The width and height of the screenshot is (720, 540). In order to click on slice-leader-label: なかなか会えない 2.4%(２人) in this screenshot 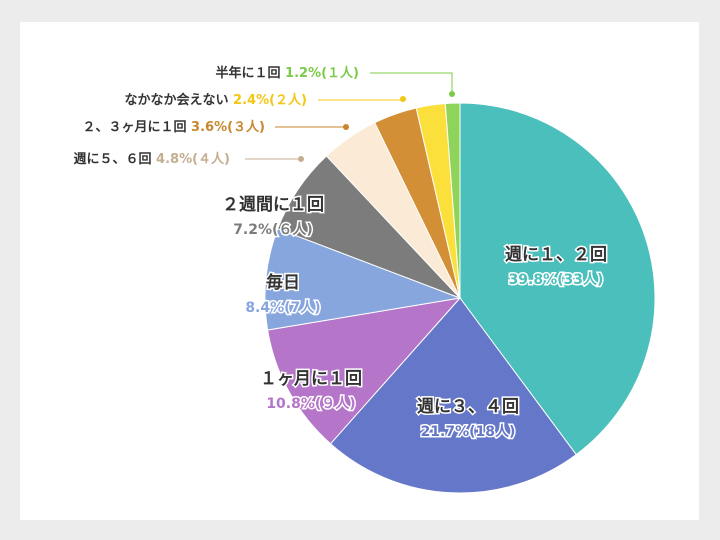, I will do `click(216, 100)`.